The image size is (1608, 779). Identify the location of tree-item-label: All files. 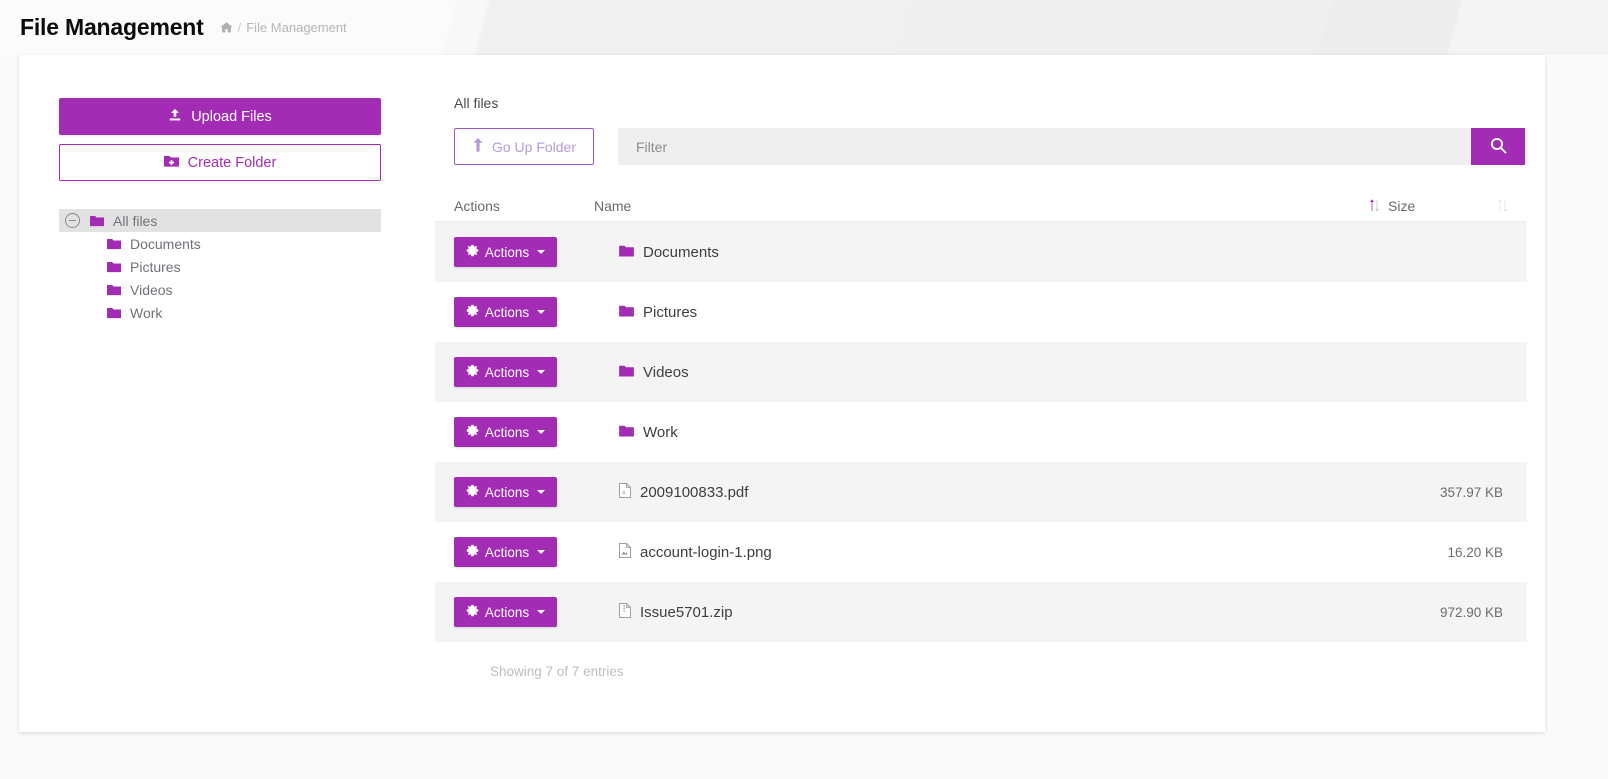
(135, 220).